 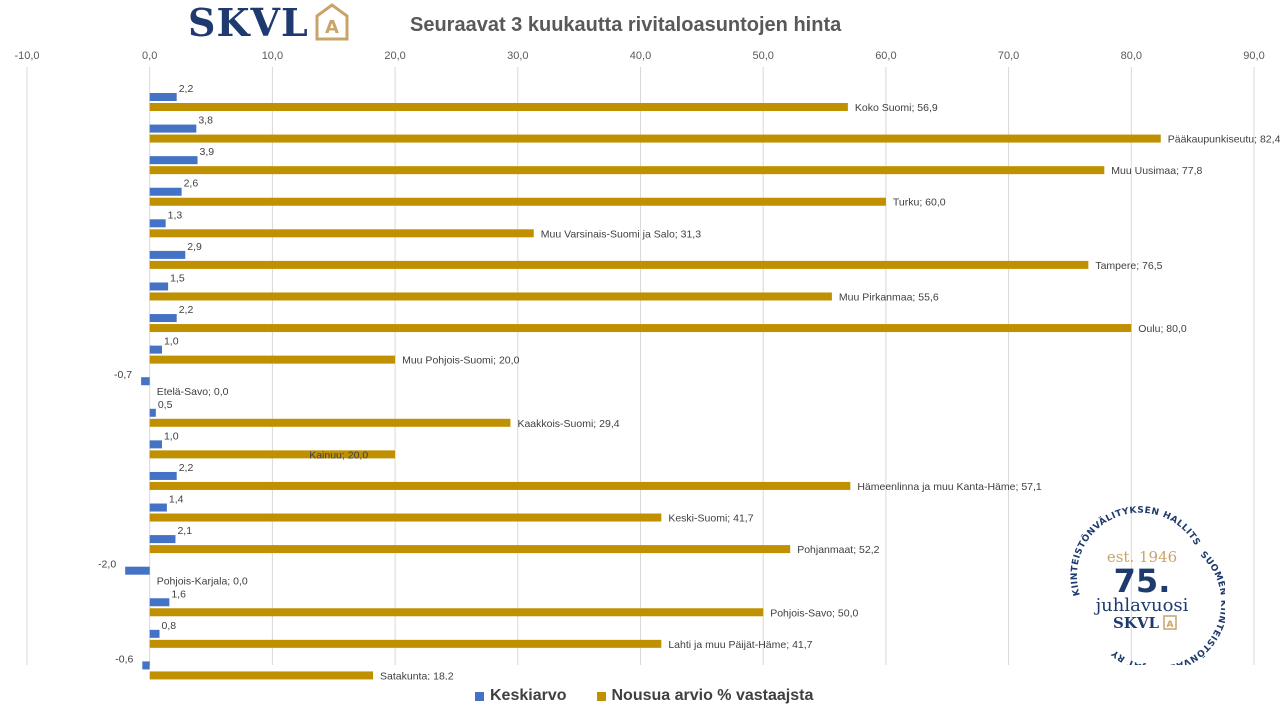 What do you see at coordinates (762, 56) in the screenshot?
I see `x-tick-label: 50,0` at bounding box center [762, 56].